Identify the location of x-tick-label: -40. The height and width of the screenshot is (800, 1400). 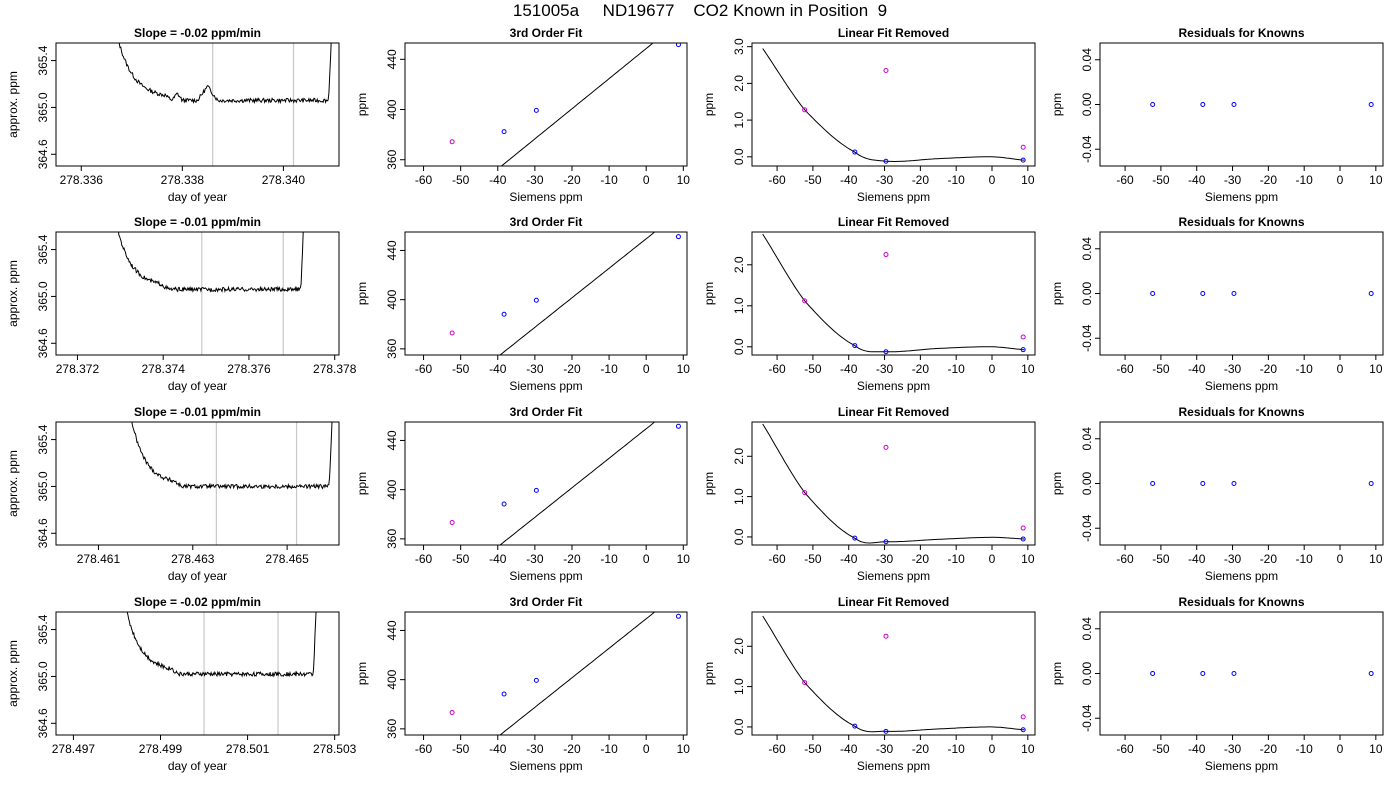
(1197, 749).